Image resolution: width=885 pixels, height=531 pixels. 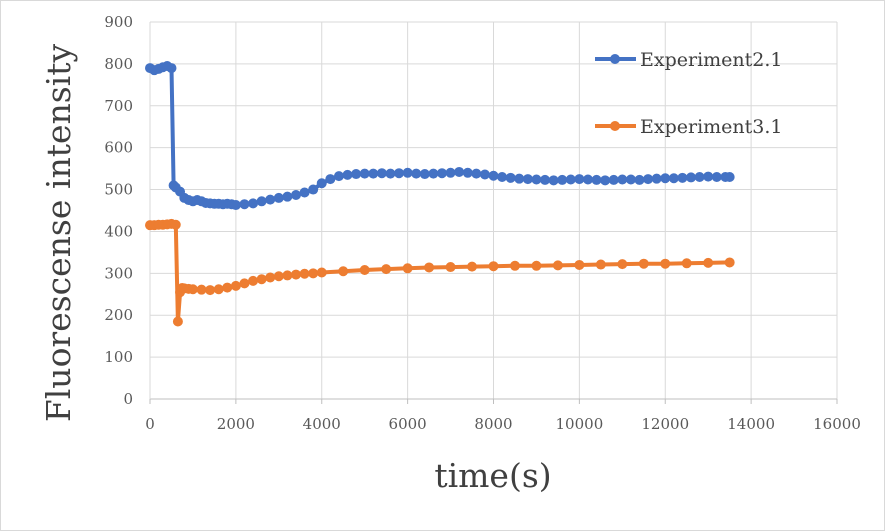 I want to click on y-tick-label: 200, so click(x=118, y=315).